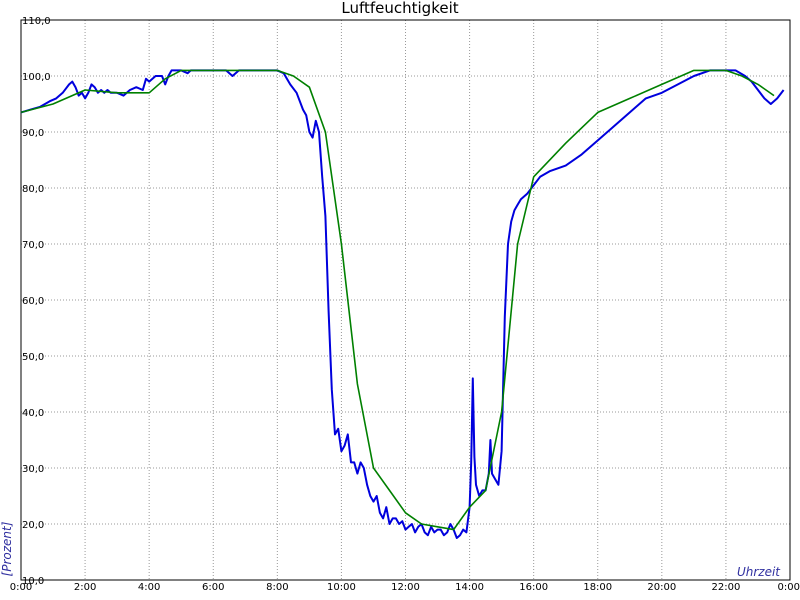 This screenshot has height=600, width=800. I want to click on x-axis-label: Uhrzeit, so click(759, 572).